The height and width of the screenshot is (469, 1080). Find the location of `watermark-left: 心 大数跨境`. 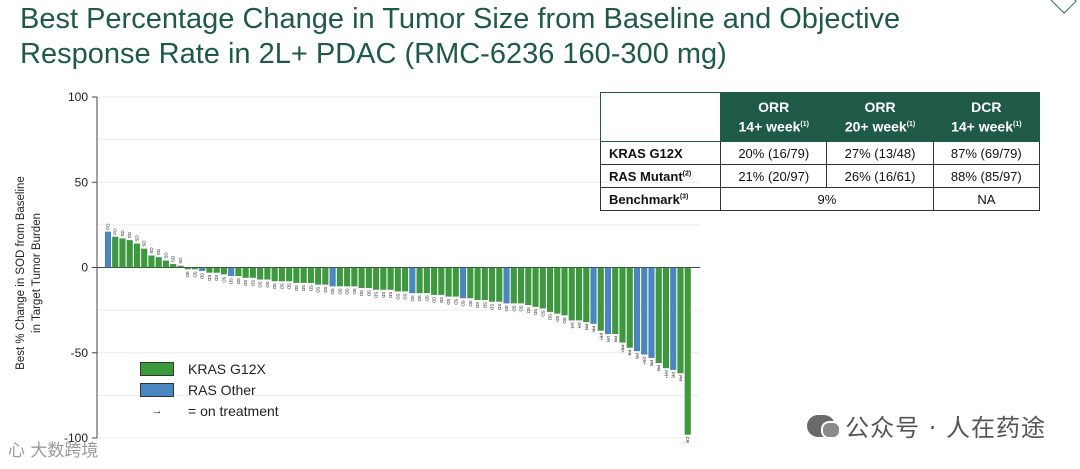

watermark-left: 心 大数跨境 is located at coordinates (53, 451).